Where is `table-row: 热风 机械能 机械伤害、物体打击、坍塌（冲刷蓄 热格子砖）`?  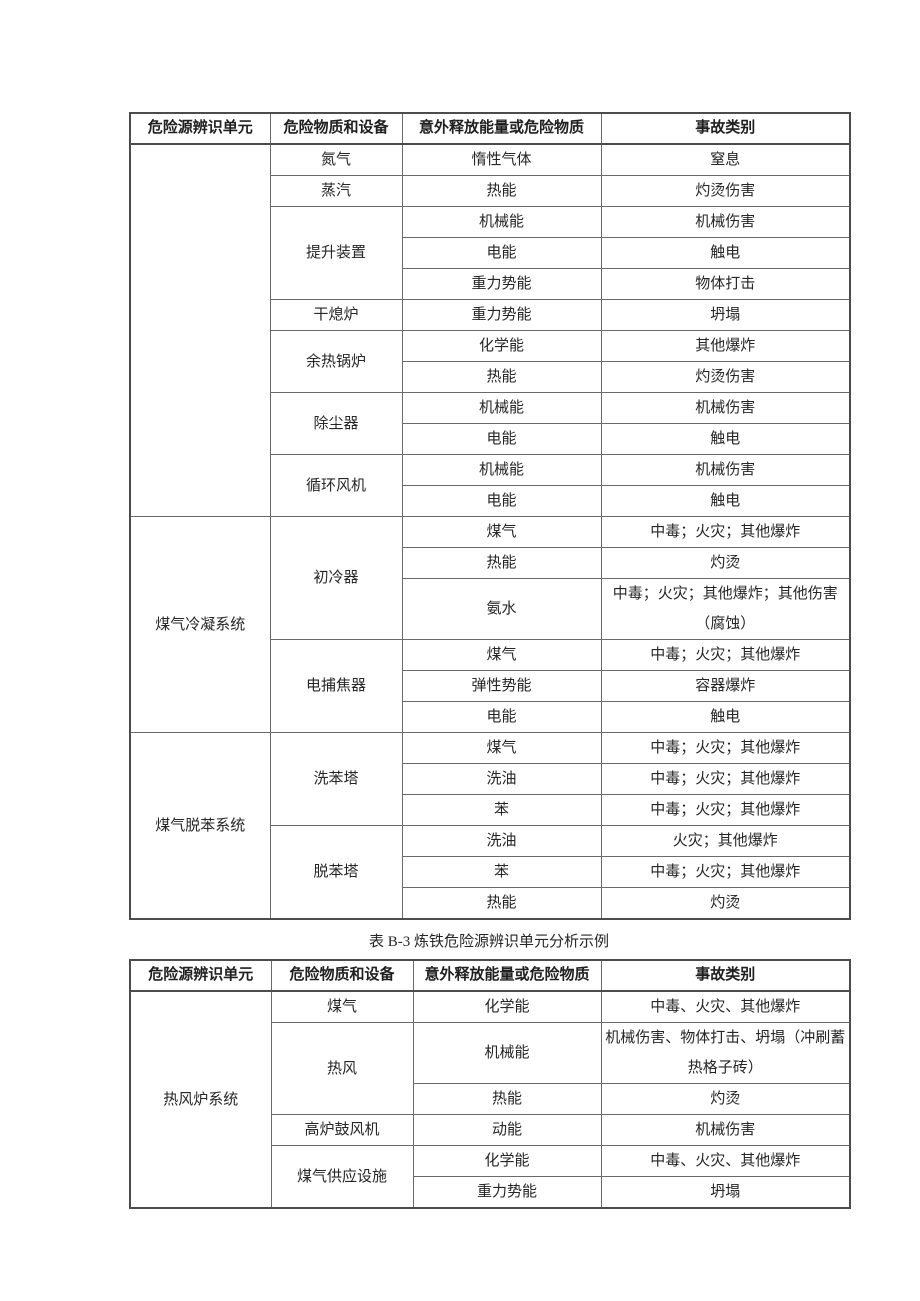 table-row: 热风 机械能 机械伤害、物体打击、坍塌（冲刷蓄 热格子砖） is located at coordinates (490, 1068).